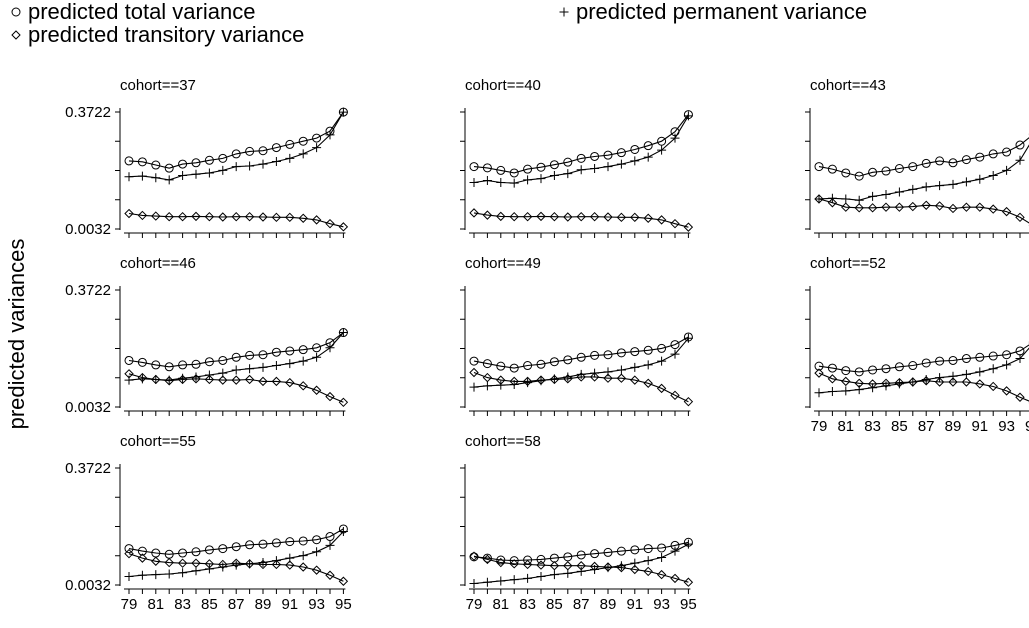 The width and height of the screenshot is (1029, 628). What do you see at coordinates (581, 604) in the screenshot?
I see `x-tick-label: 87` at bounding box center [581, 604].